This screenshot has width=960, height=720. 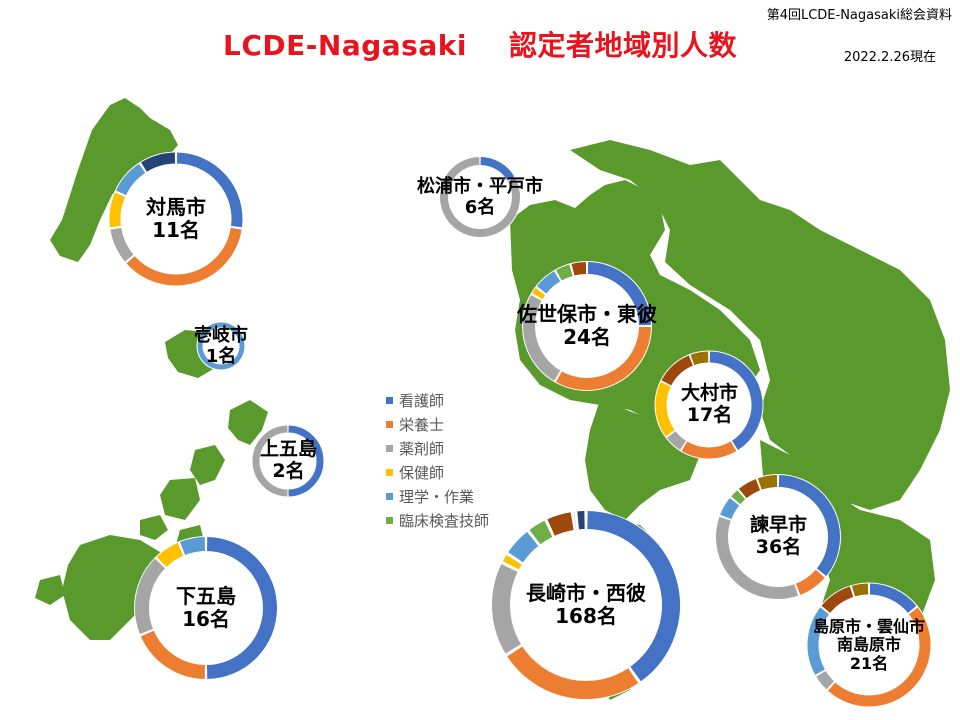 I want to click on donut-nagasaki, so click(x=586, y=605).